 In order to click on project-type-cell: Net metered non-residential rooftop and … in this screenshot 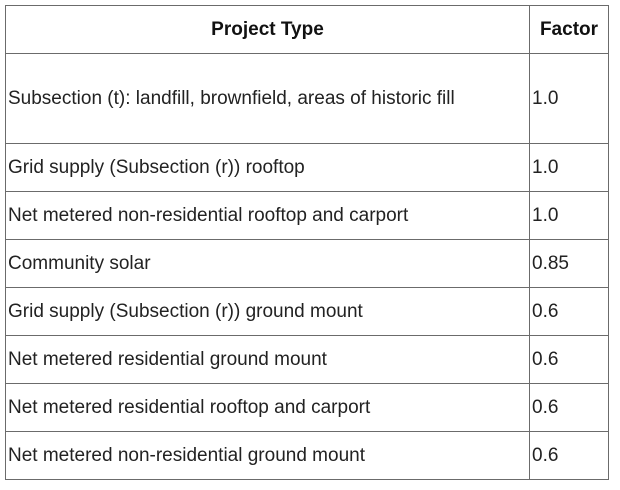, I will do `click(267, 215)`.